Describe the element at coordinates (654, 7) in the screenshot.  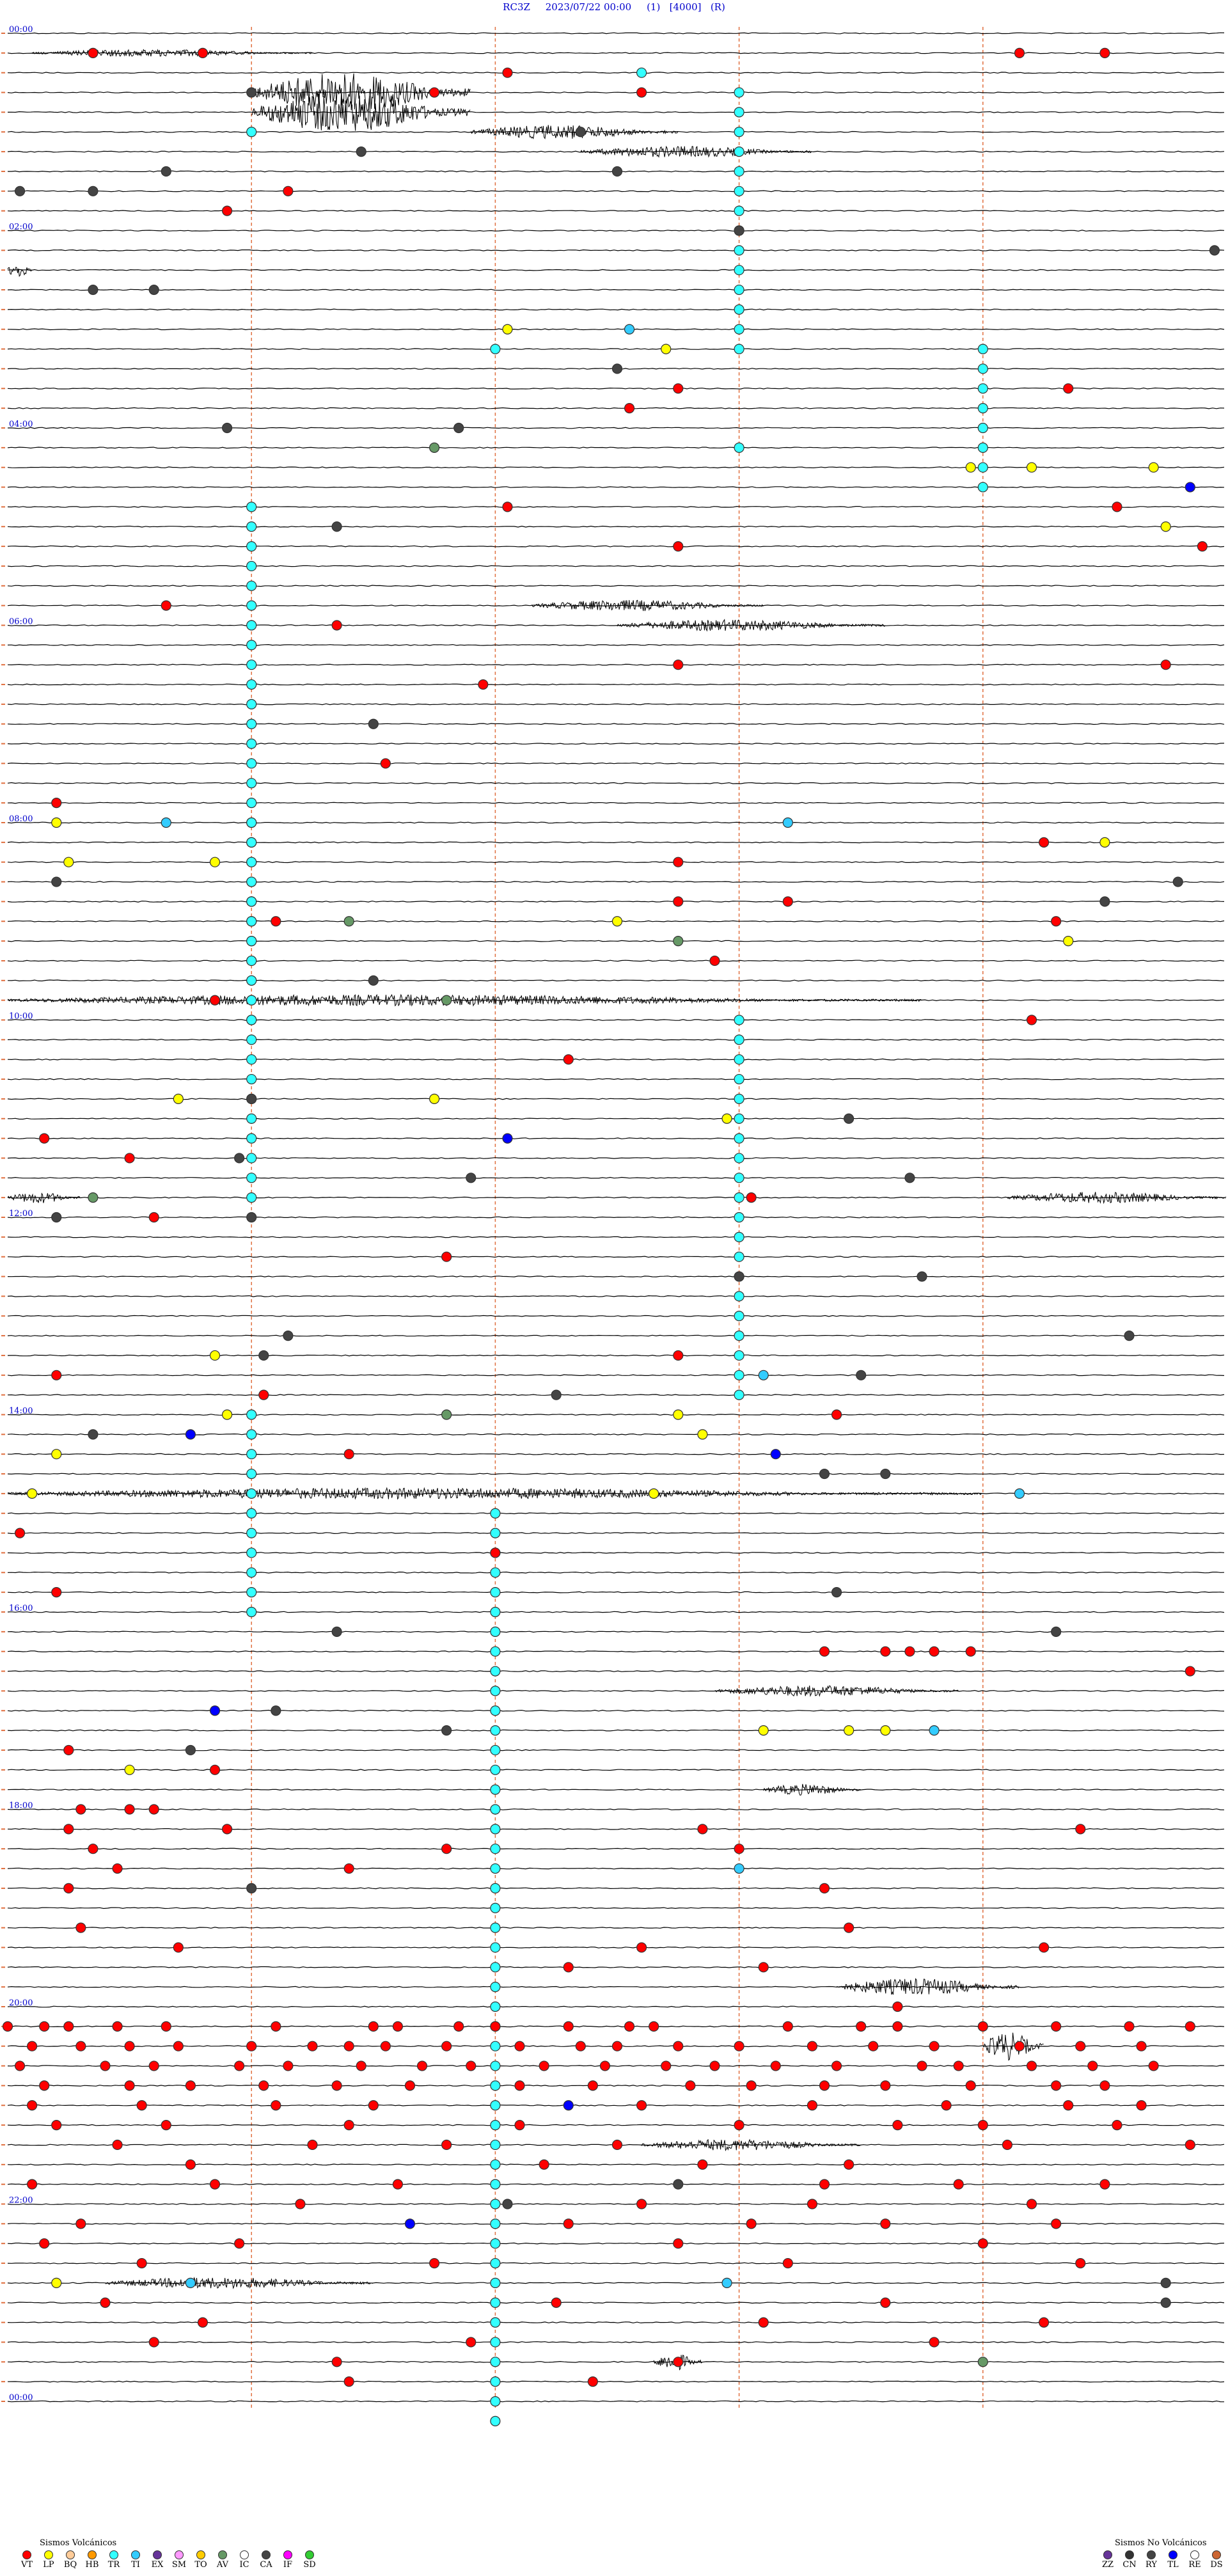
I see `chart-mode: (1)` at that location.